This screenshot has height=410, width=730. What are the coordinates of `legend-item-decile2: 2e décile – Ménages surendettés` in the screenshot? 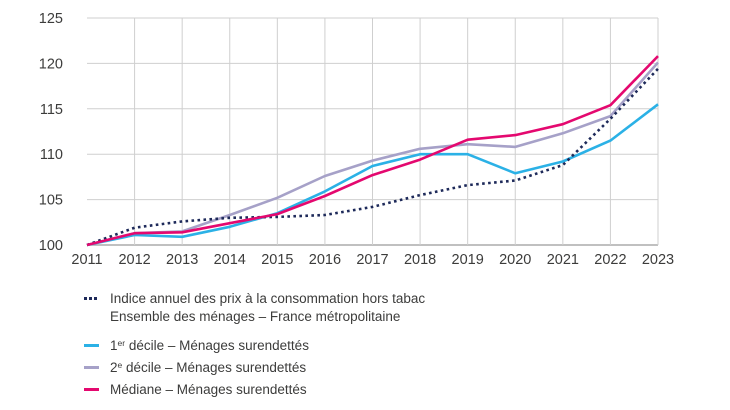 It's located at (407, 368).